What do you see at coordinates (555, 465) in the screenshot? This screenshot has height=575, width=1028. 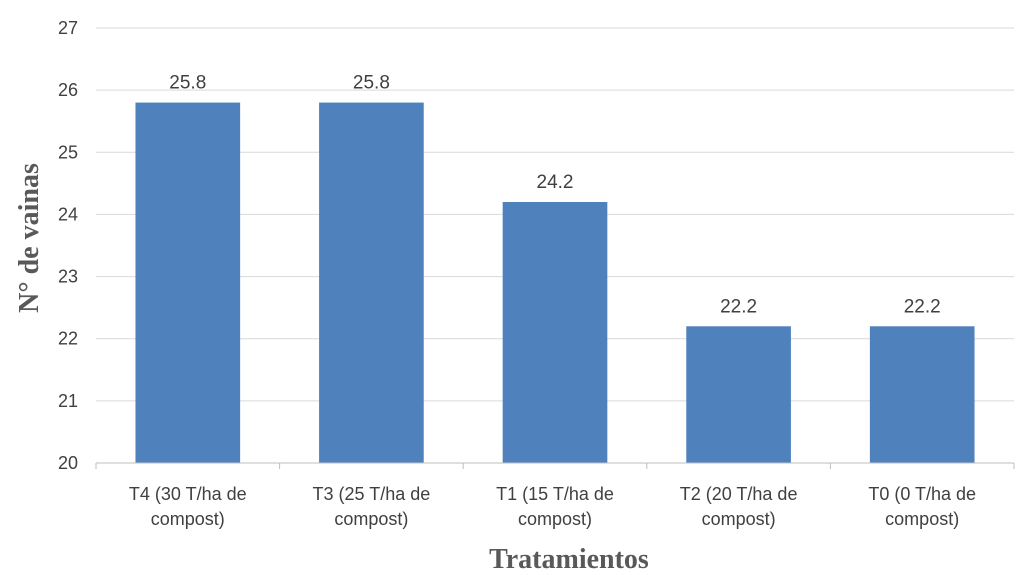 I see `axes` at bounding box center [555, 465].